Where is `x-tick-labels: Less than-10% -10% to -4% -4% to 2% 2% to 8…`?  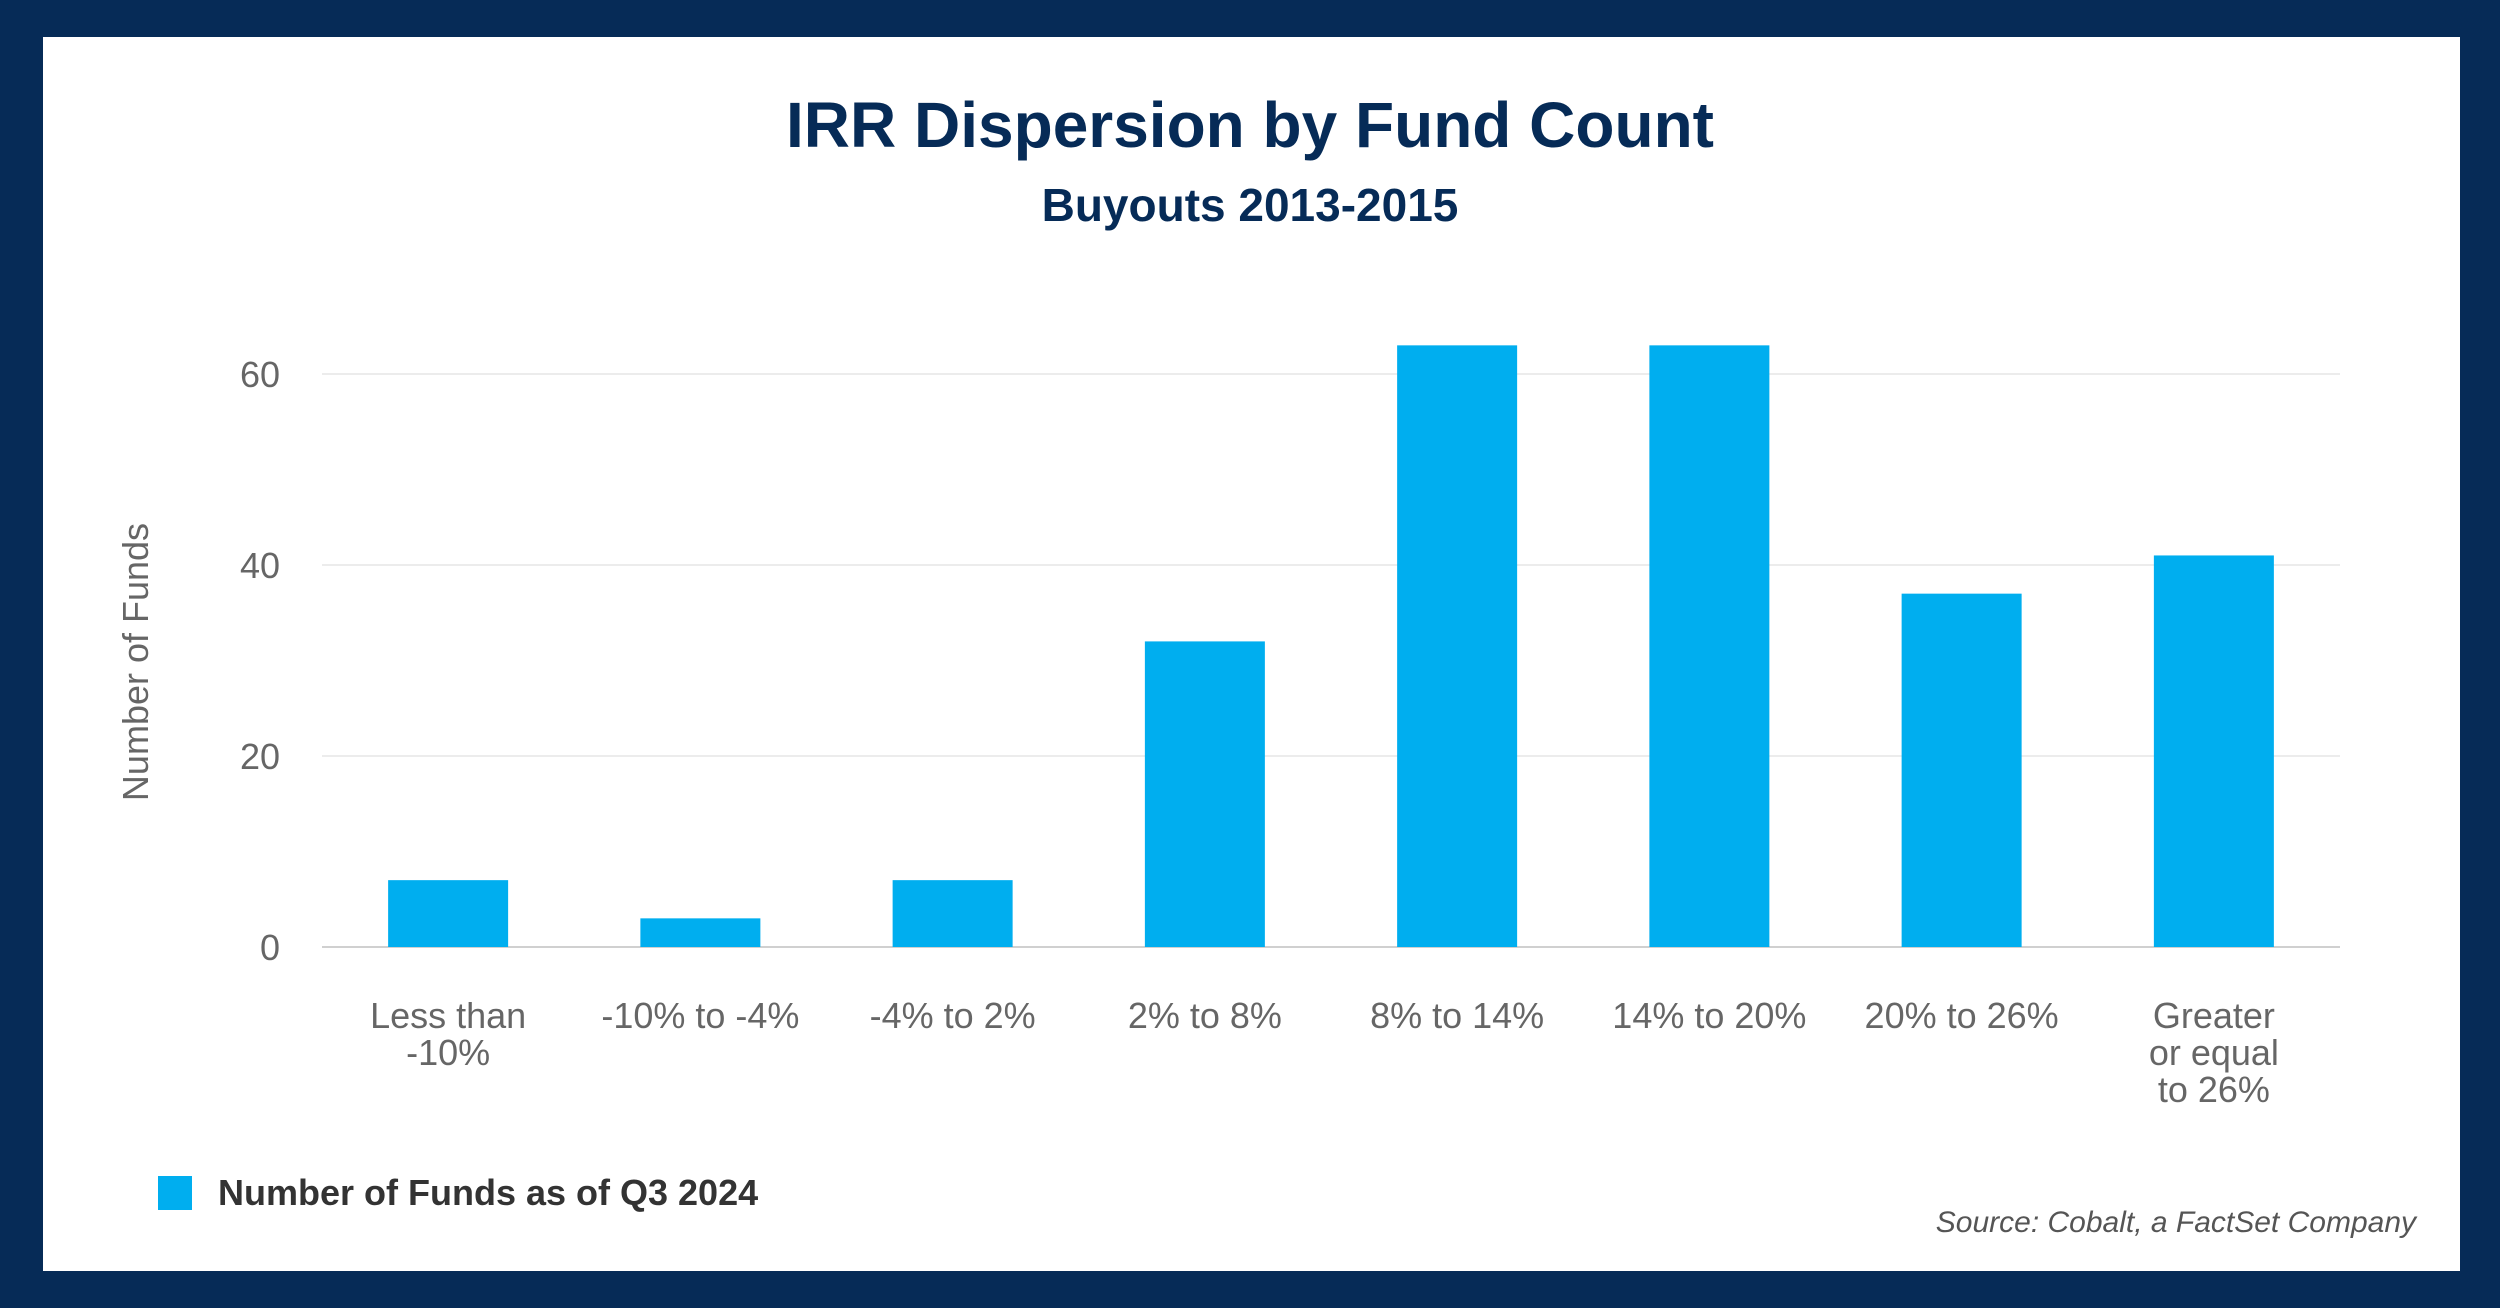
x-tick-labels: Less than-10% -10% to -4% -4% to 2% 2% to 8… is located at coordinates (1324, 1052).